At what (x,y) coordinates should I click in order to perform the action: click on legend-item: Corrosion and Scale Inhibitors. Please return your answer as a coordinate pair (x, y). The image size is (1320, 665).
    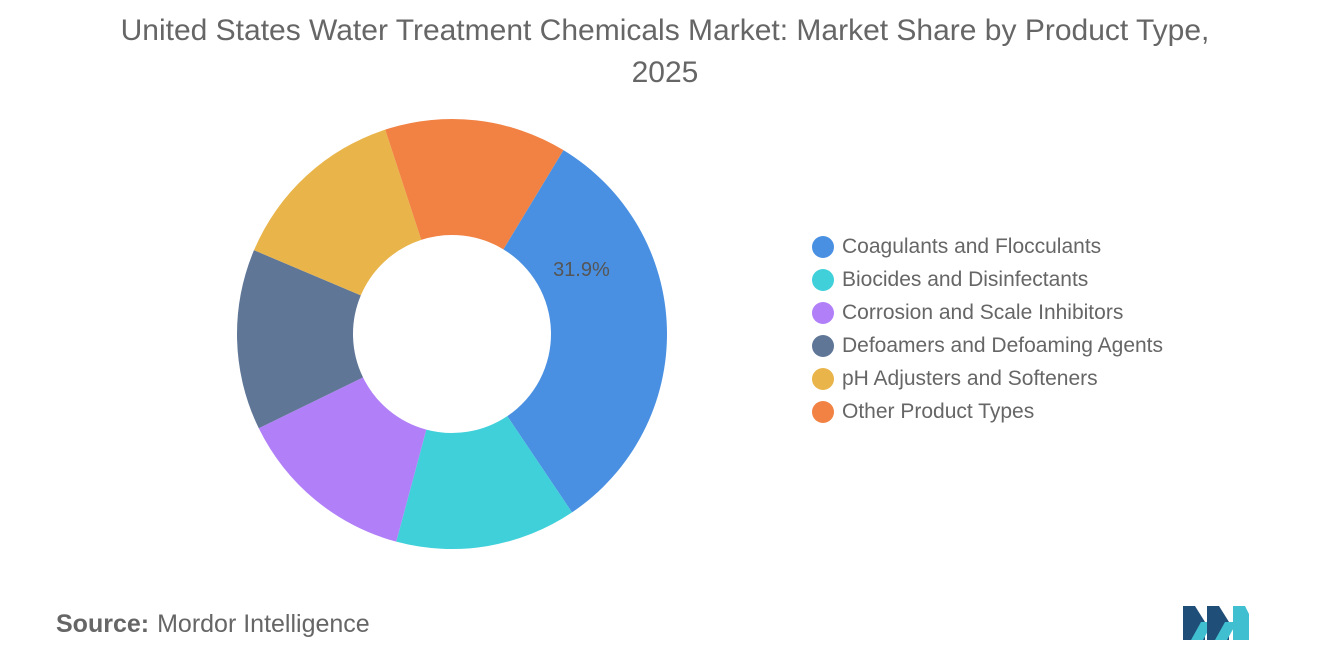
    Looking at the image, I should click on (987, 312).